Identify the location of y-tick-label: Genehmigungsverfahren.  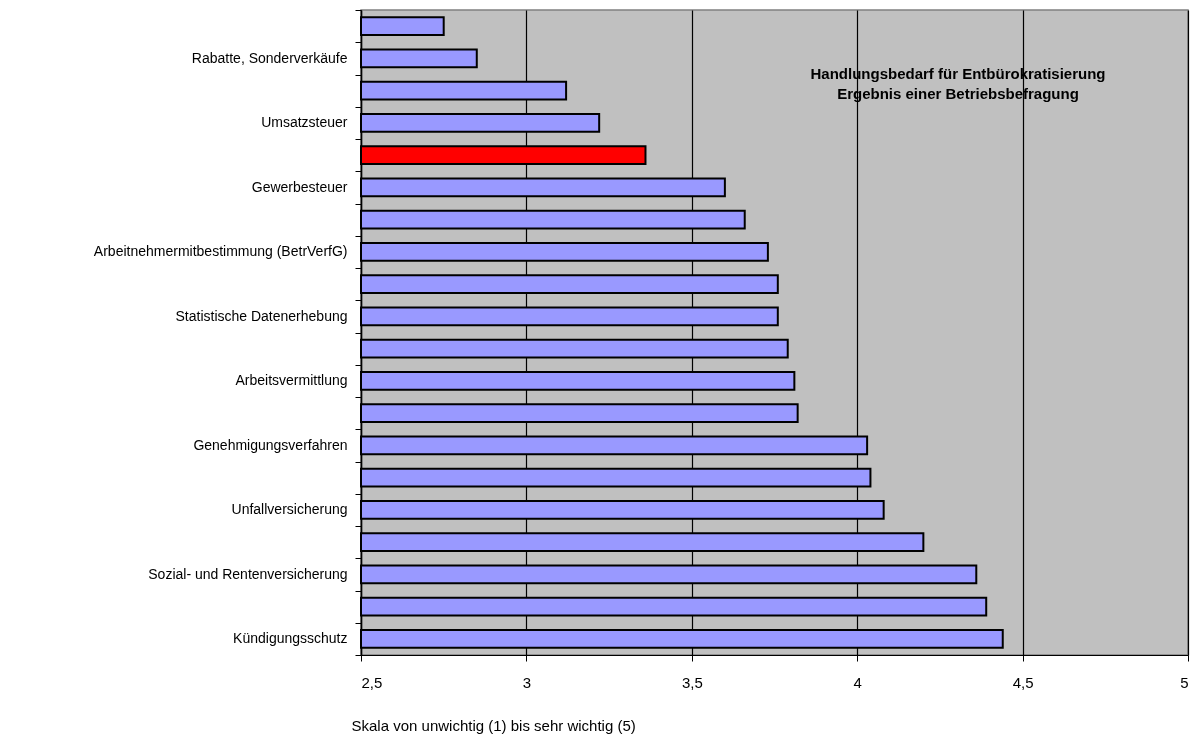
(270, 444).